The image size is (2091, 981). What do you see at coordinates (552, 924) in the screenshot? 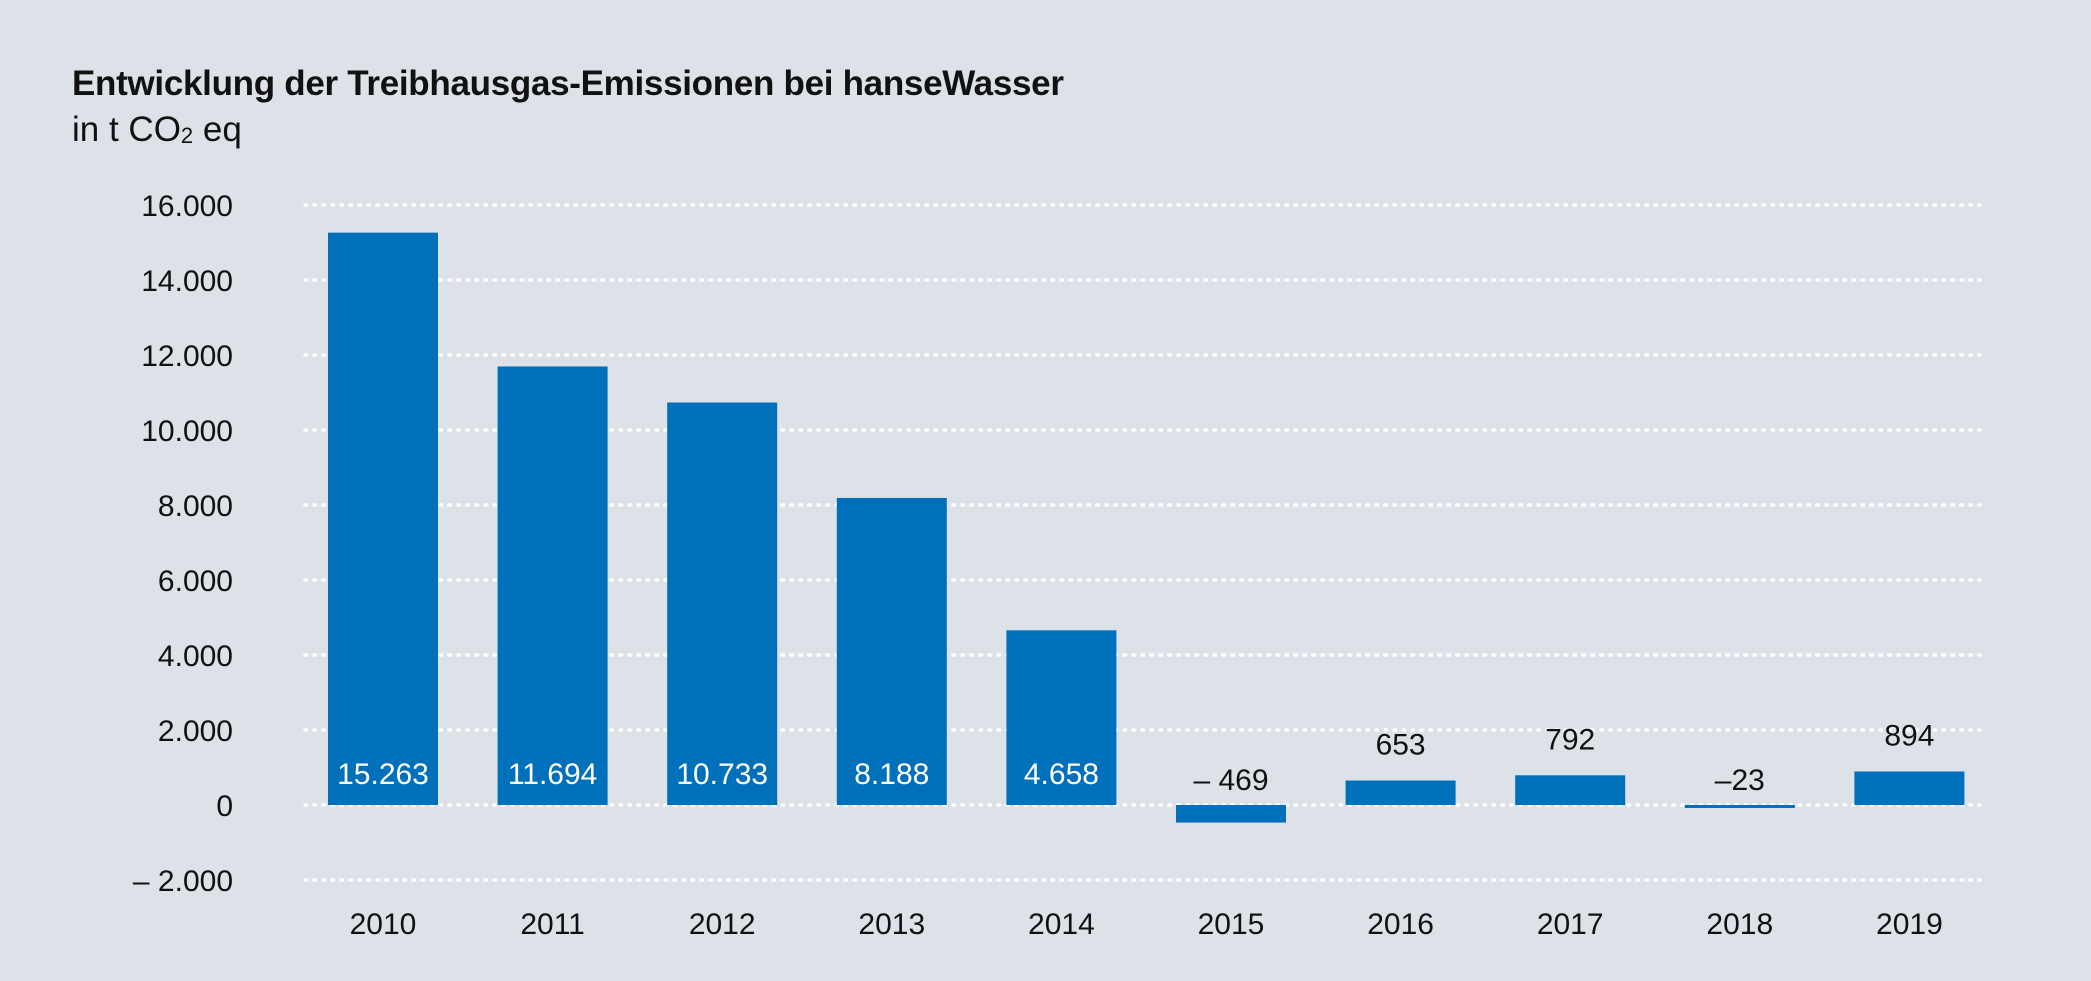
I see `x-tick-label: 2011` at bounding box center [552, 924].